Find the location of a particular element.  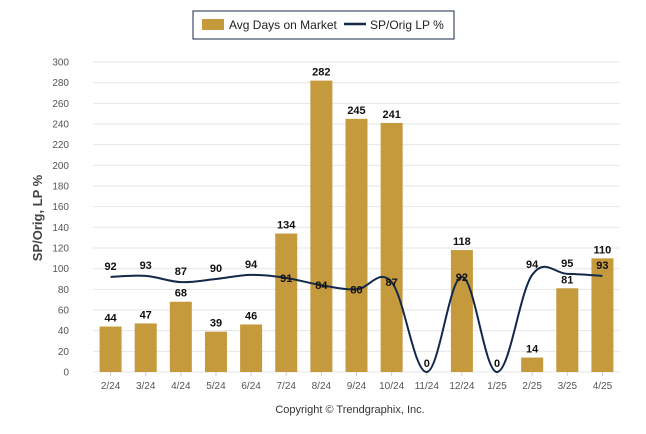

x-tick-label: 2/25 is located at coordinates (532, 386).